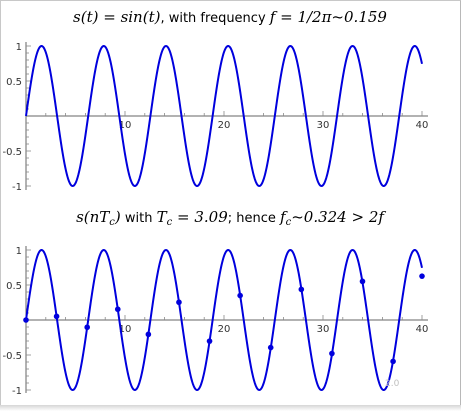 The width and height of the screenshot is (461, 411). I want to click on chart1-y-tick-label: -1, so click(17, 187).